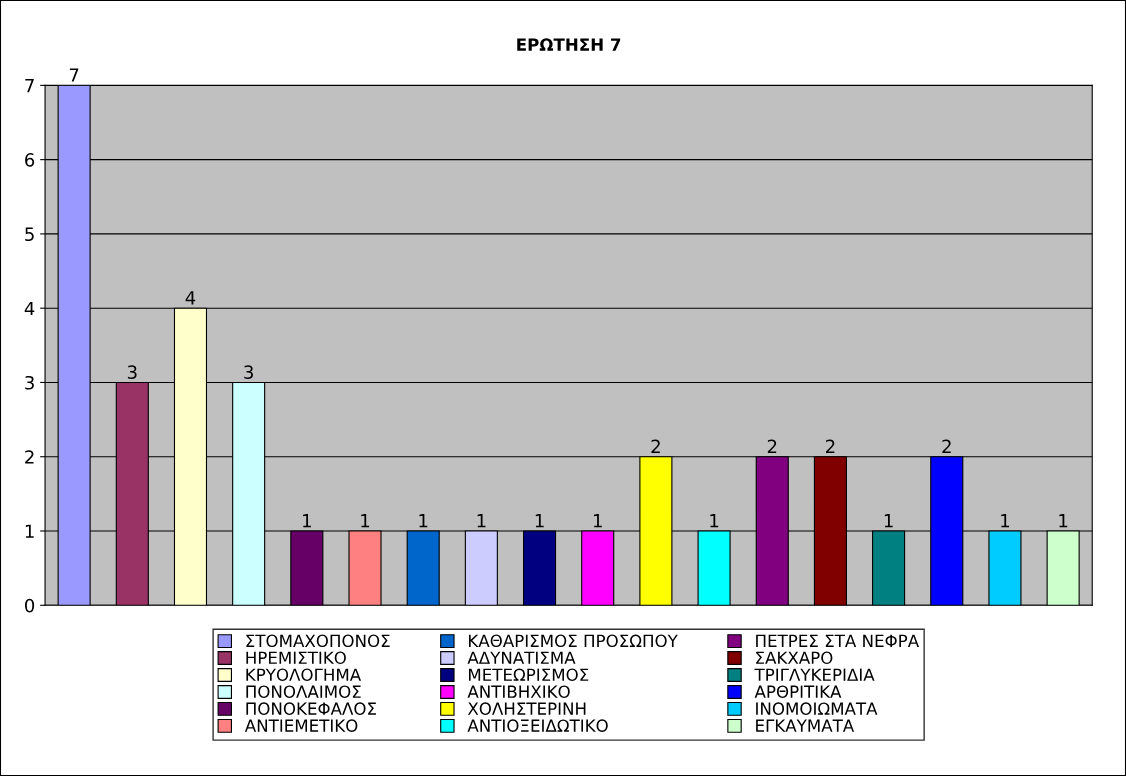 The width and height of the screenshot is (1126, 776). What do you see at coordinates (30, 160) in the screenshot?
I see `y-tick-label: 6` at bounding box center [30, 160].